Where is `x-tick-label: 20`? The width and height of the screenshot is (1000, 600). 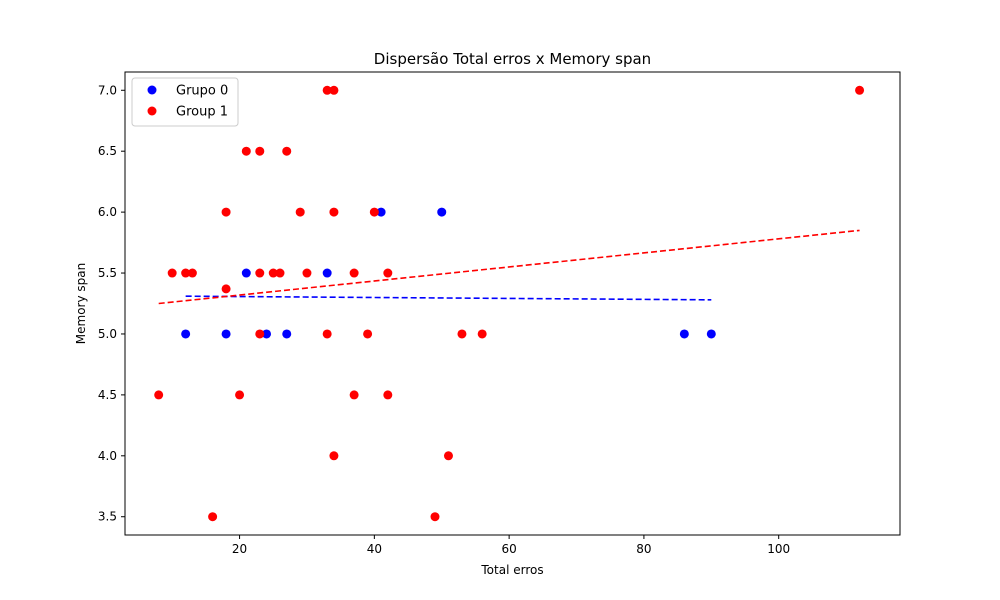
x-tick-label: 20 is located at coordinates (239, 549).